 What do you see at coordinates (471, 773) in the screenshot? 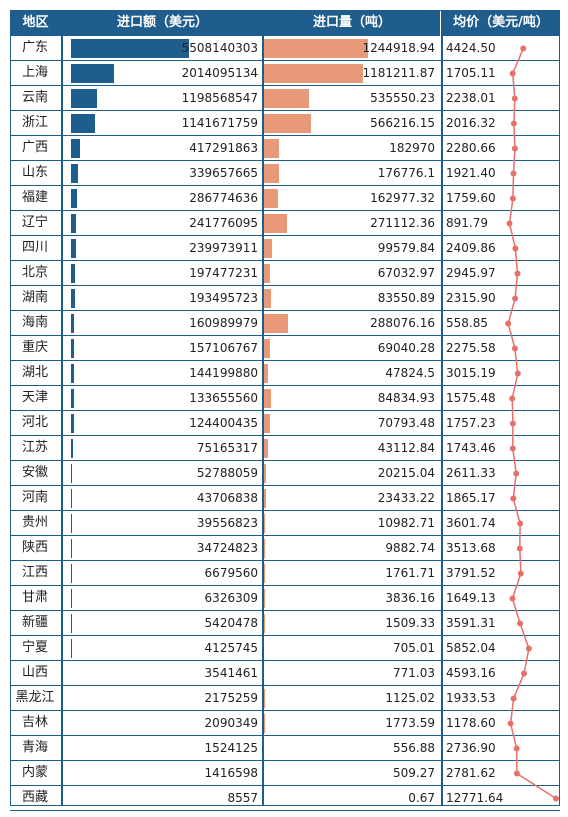
I see `avg-price-label: 2781.62` at bounding box center [471, 773].